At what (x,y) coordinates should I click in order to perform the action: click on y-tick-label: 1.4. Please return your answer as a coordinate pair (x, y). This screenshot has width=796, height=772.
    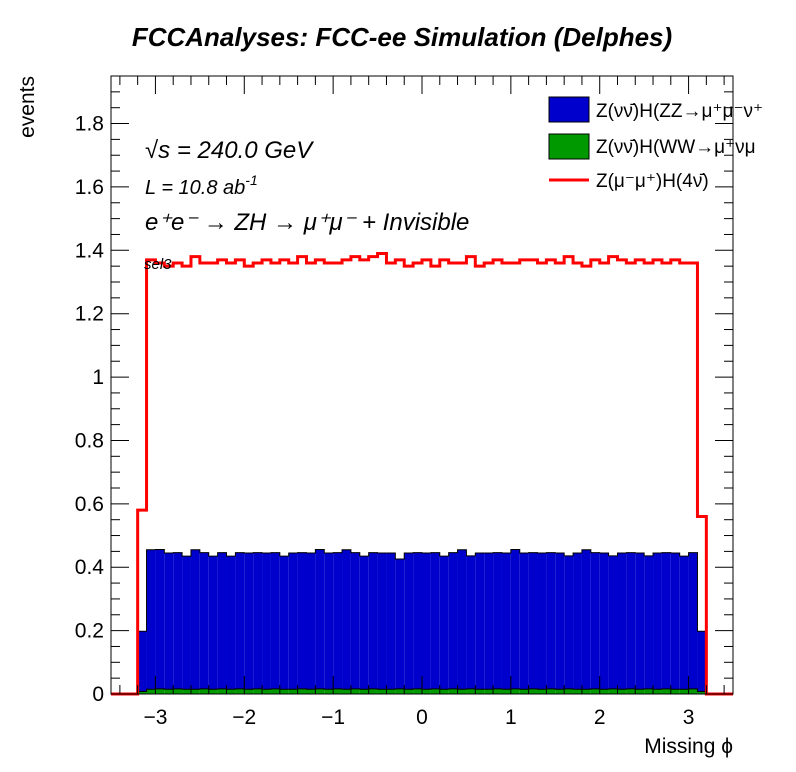
    Looking at the image, I should click on (90, 250).